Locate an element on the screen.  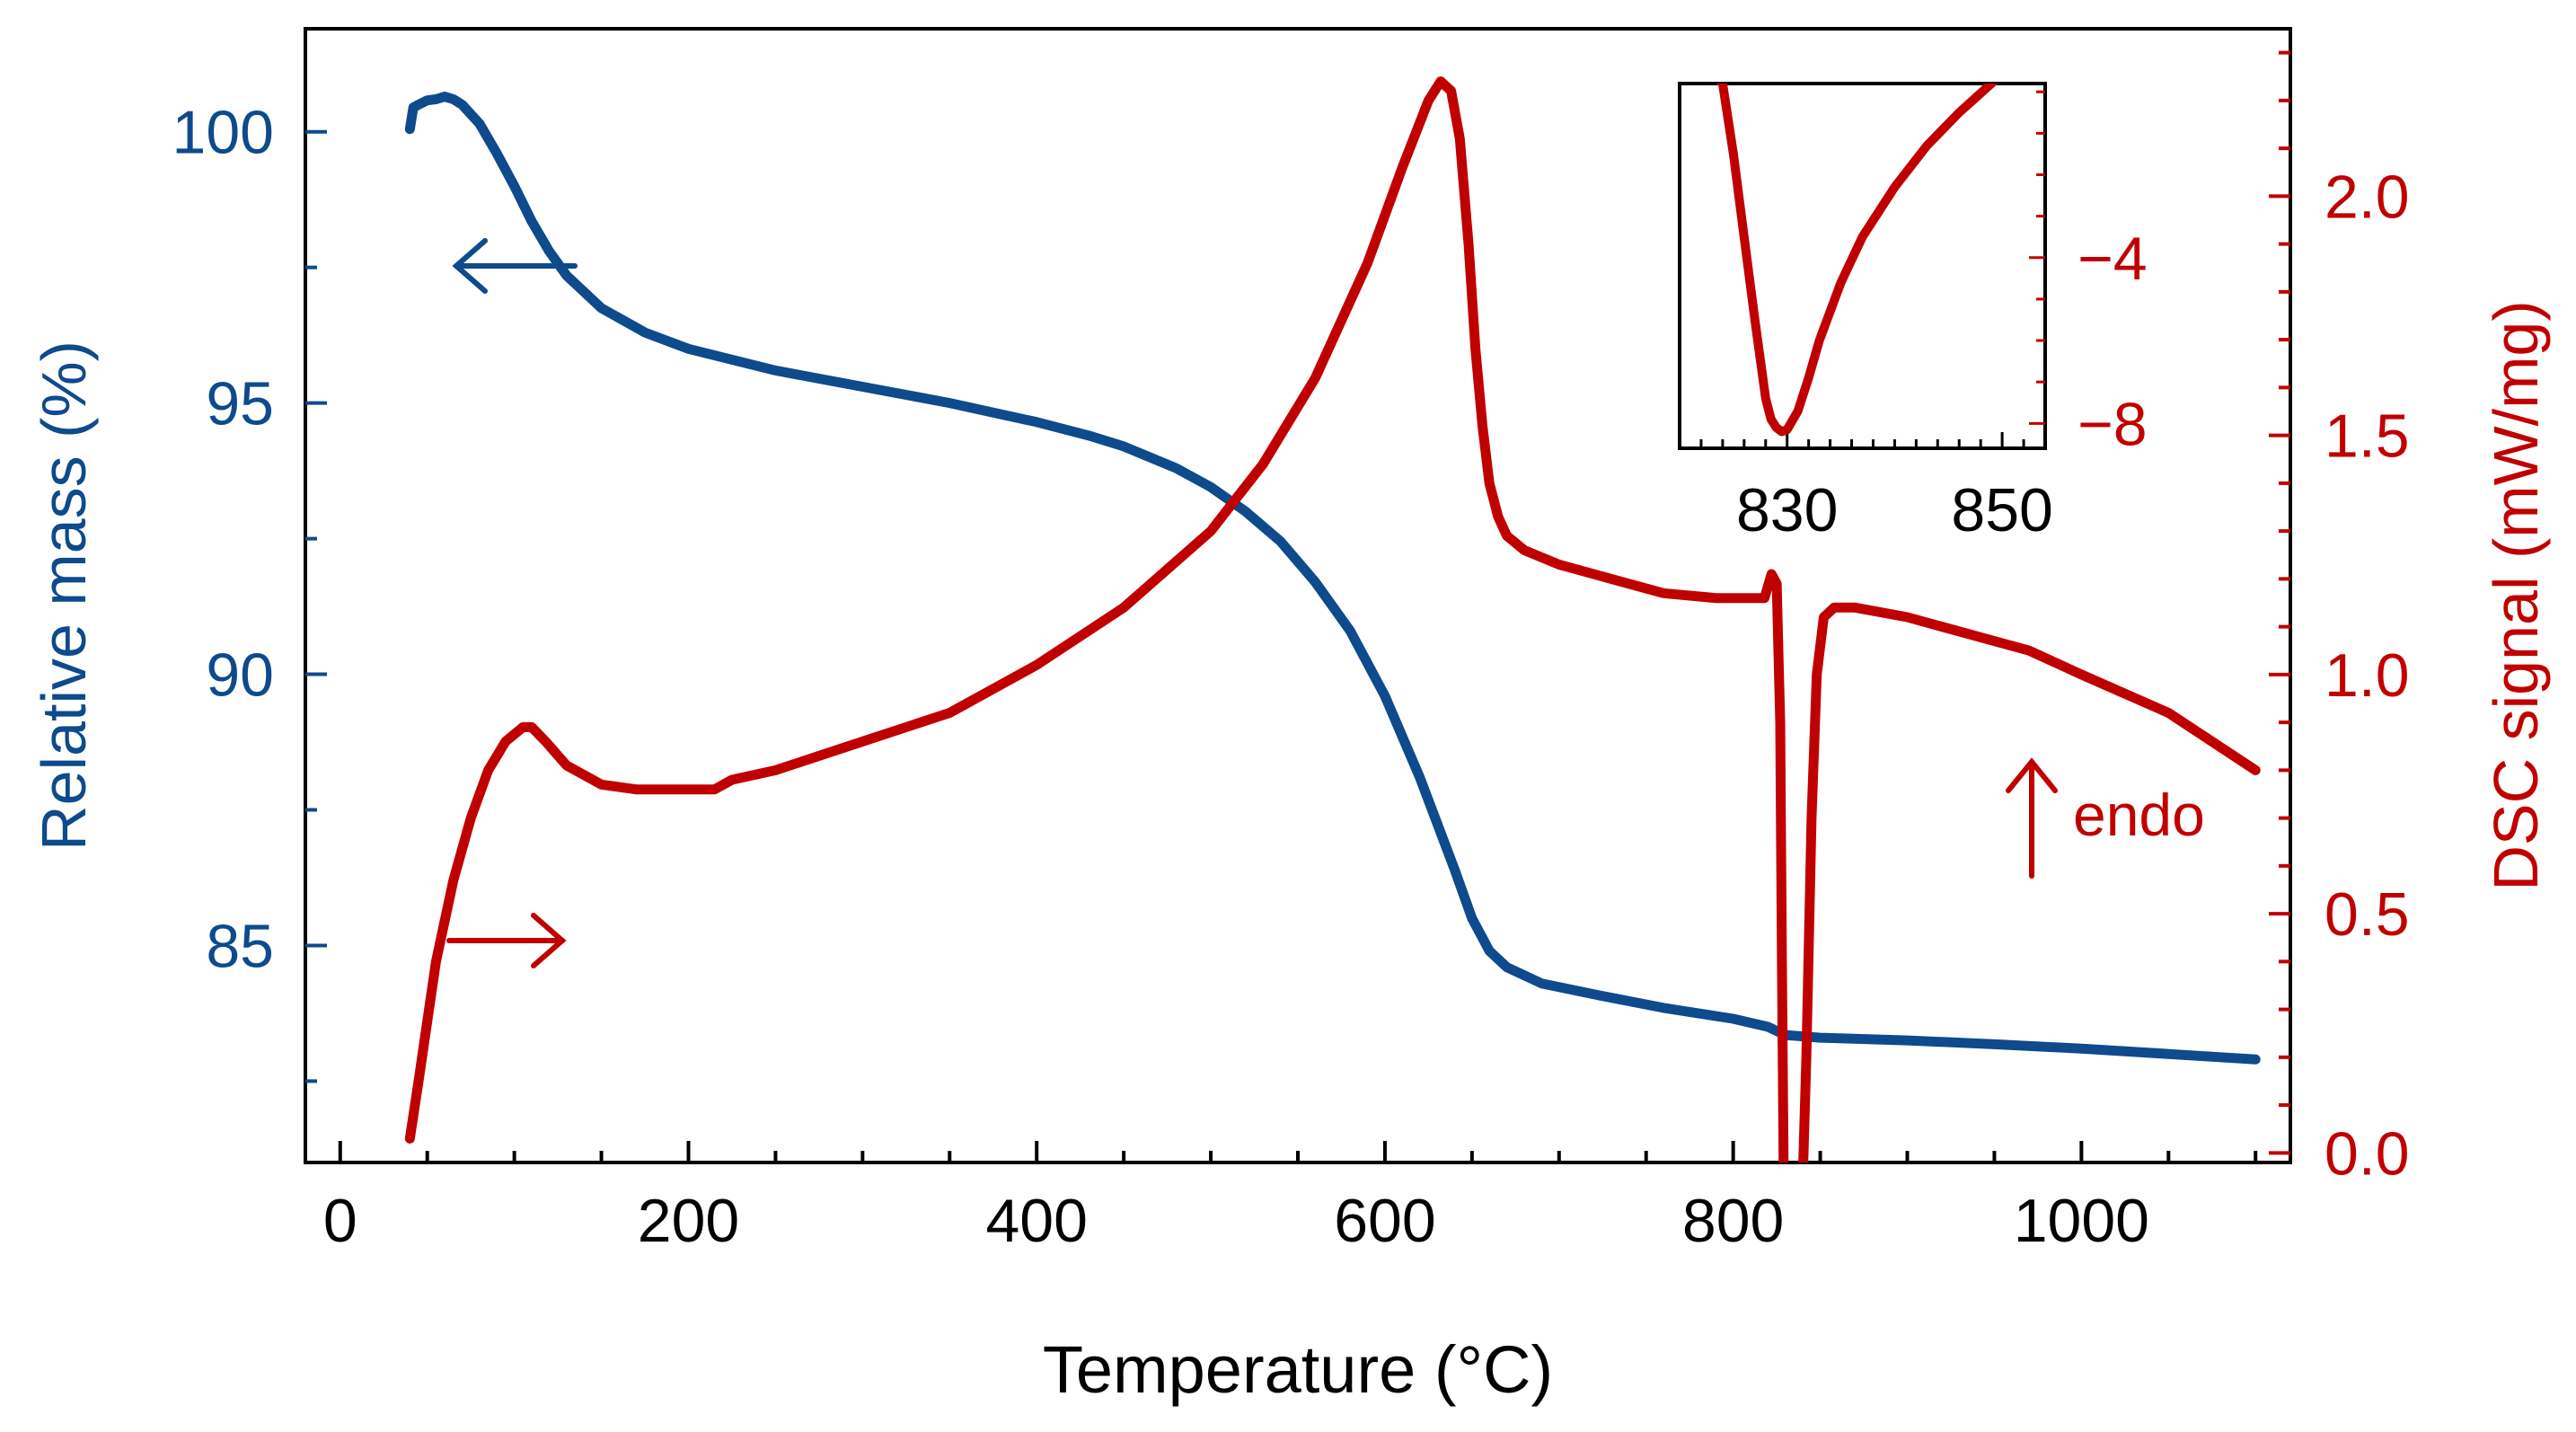
right-tick-label: 1.5 is located at coordinates (2367, 436).